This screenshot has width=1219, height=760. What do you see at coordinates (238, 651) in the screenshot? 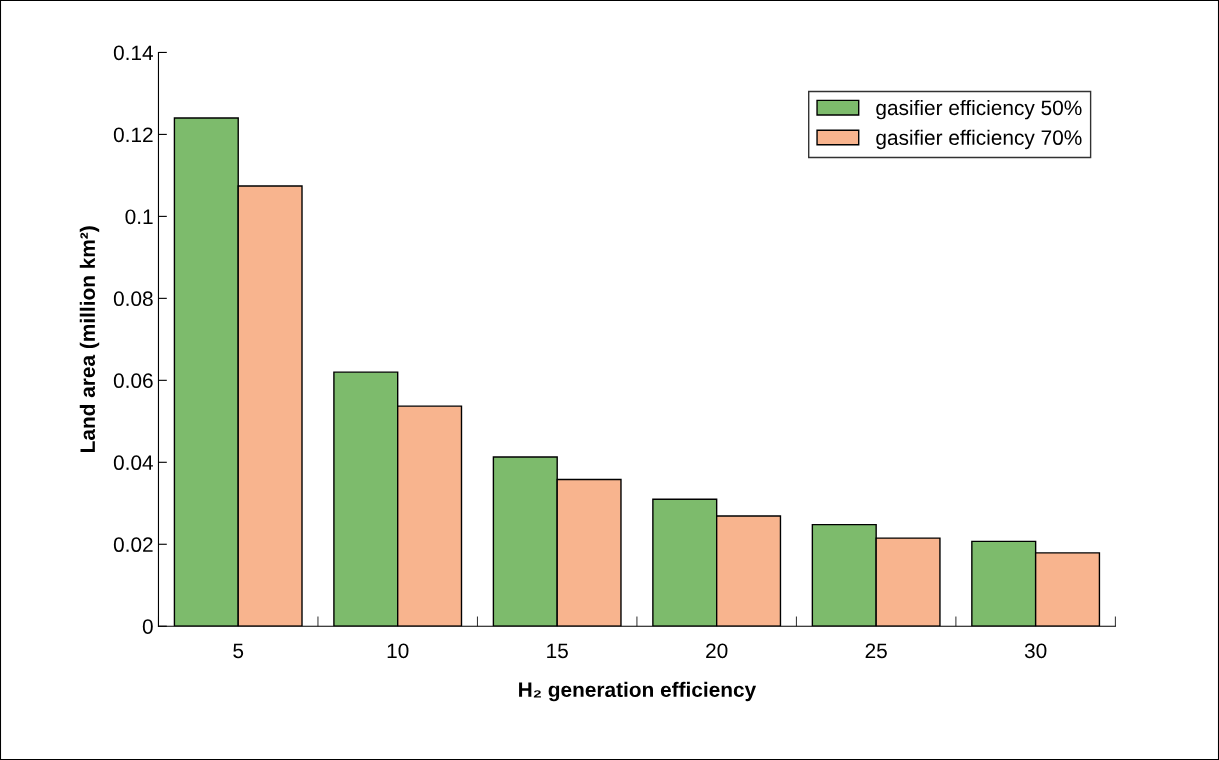
I see `x-tick-label: 5` at bounding box center [238, 651].